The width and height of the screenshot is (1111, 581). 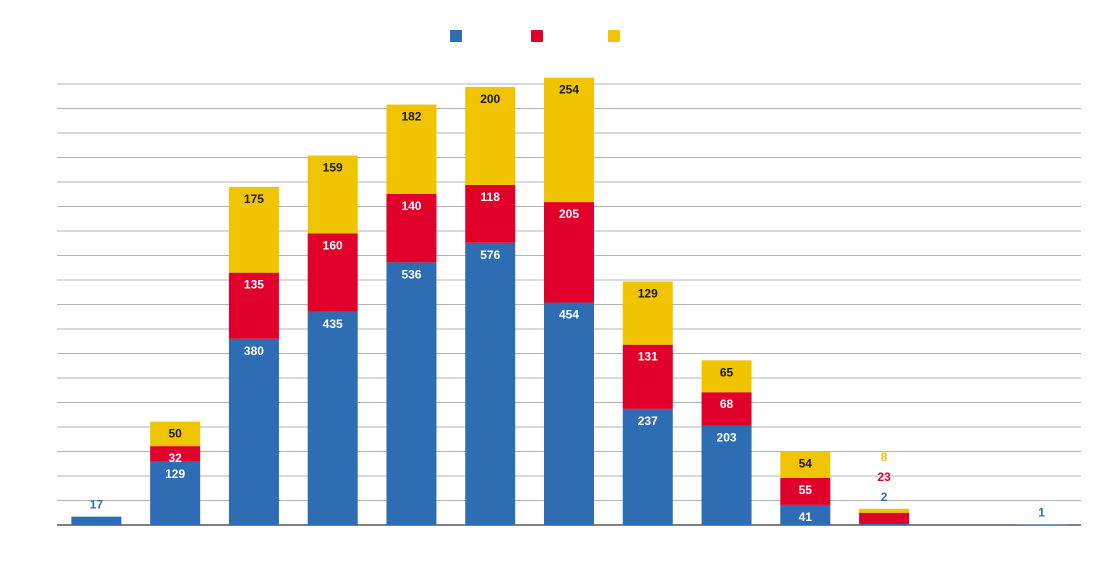 I want to click on data-label-series-3-9: 65, so click(x=727, y=372).